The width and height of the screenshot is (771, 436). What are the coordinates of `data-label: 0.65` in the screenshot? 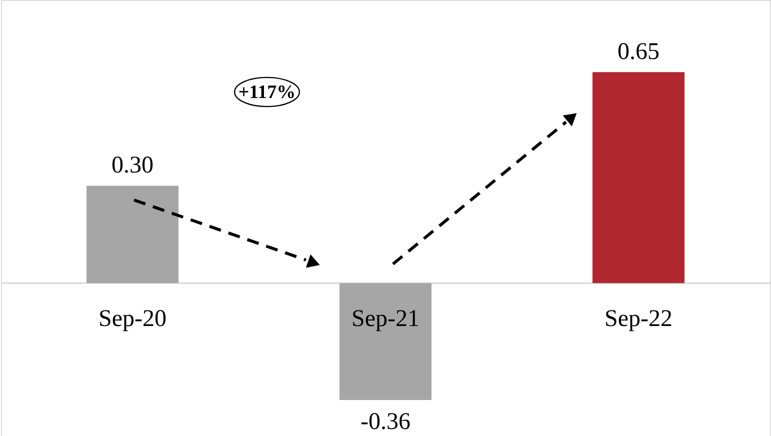 It's located at (639, 52).